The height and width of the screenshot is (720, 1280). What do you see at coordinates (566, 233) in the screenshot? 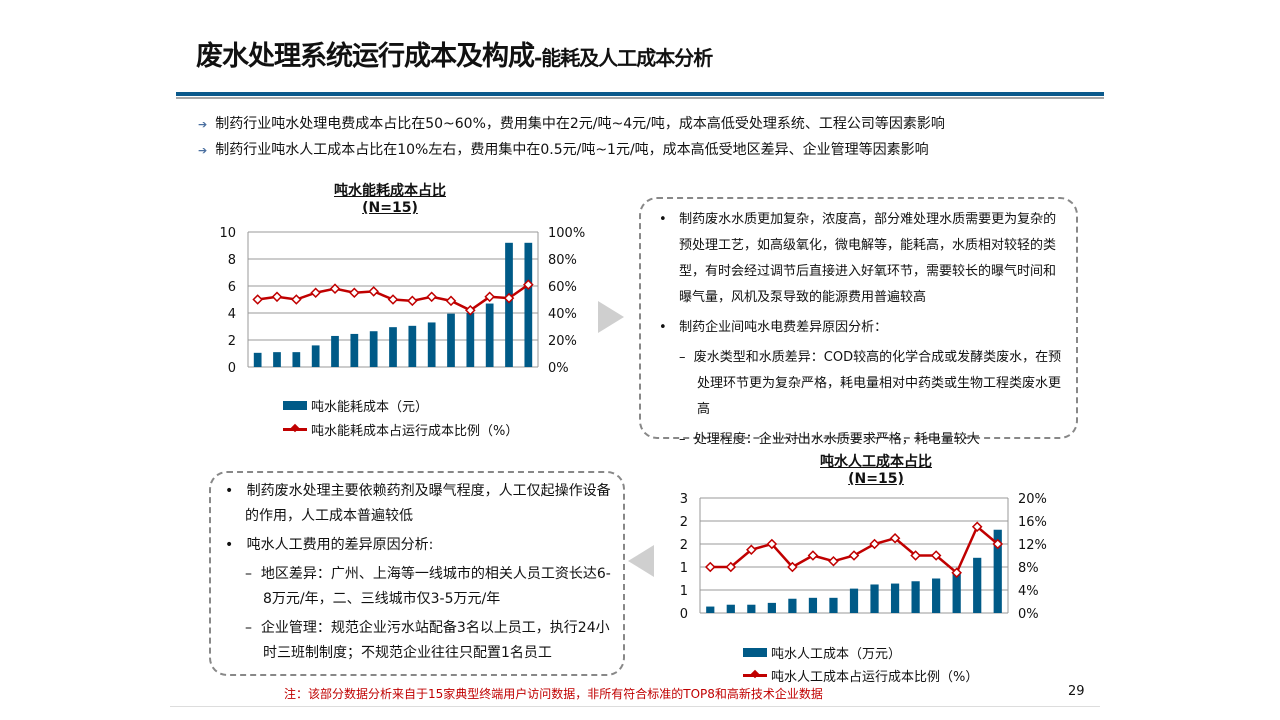
I see `y2-tick-label: 100%` at bounding box center [566, 233].